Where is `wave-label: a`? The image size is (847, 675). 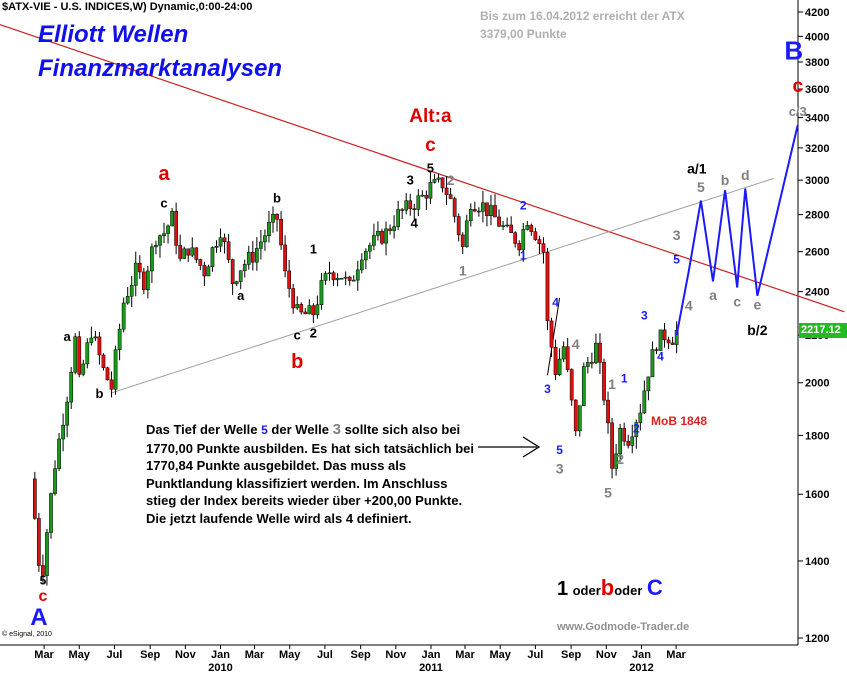
wave-label: a is located at coordinates (68, 336).